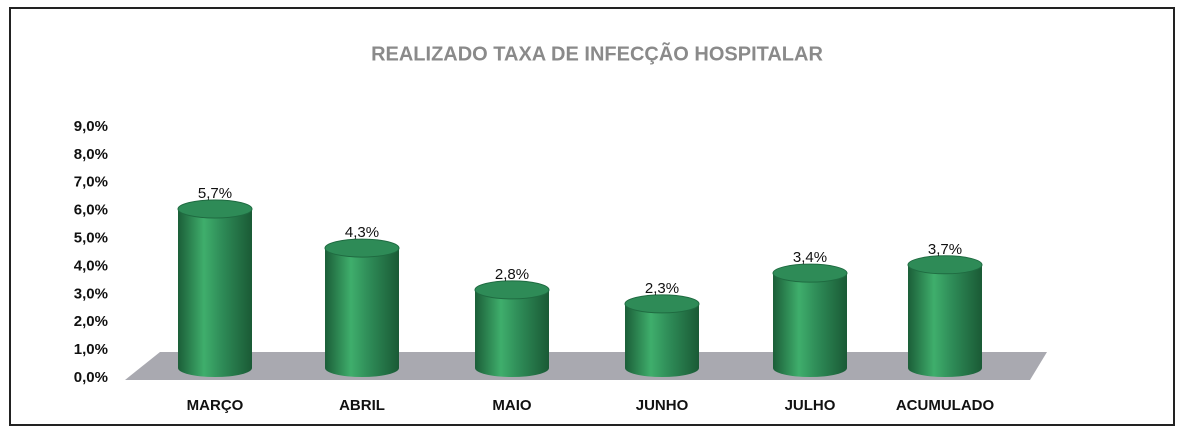 The width and height of the screenshot is (1184, 427). I want to click on x-tick-label: ABRIL, so click(362, 405).